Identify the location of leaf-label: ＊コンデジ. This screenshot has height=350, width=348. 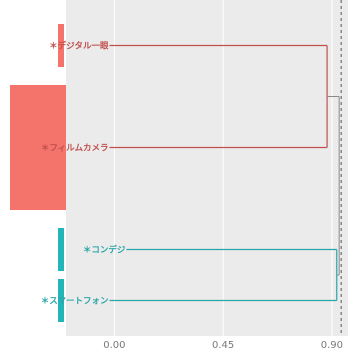
(104, 250).